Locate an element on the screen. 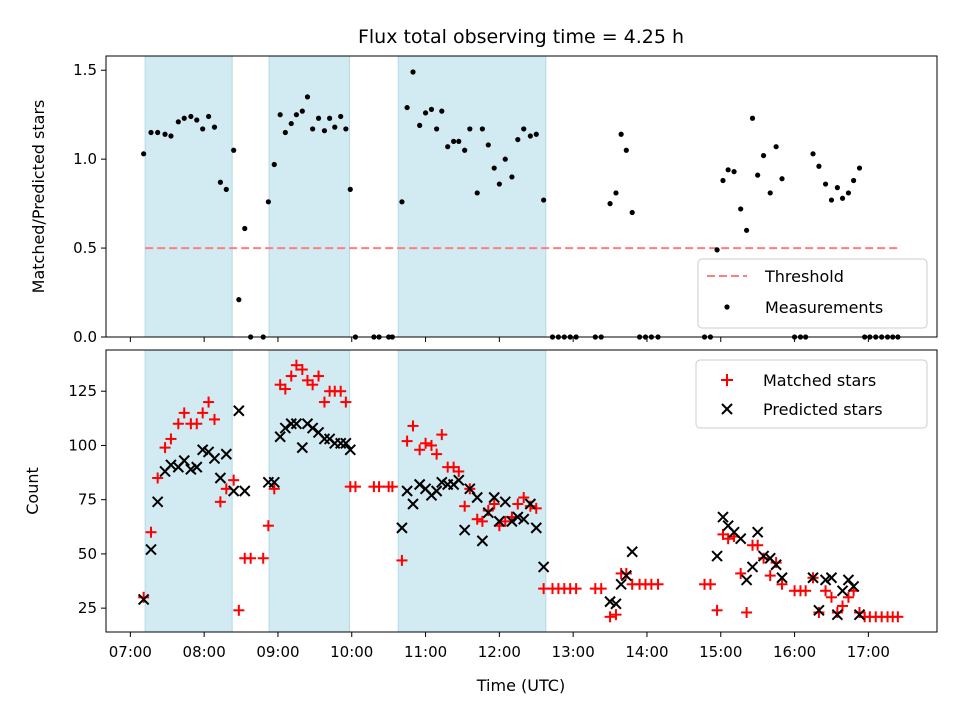  top-legend: Threshold Measurements is located at coordinates (812, 293).